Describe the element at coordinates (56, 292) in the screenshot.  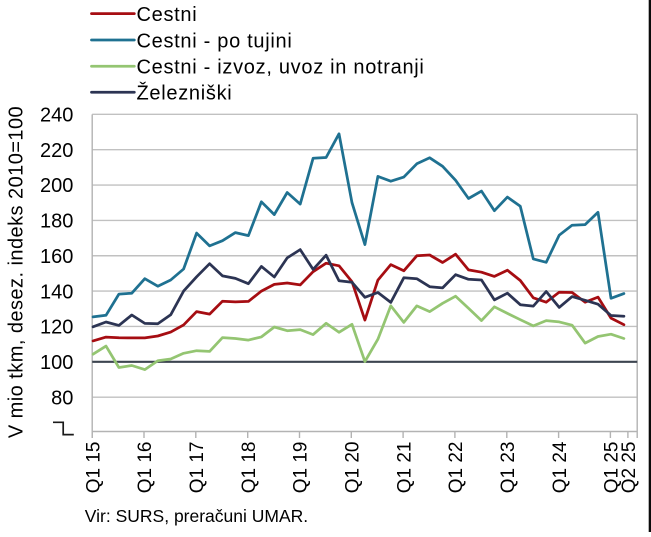
I see `svg-text: 140` at that location.